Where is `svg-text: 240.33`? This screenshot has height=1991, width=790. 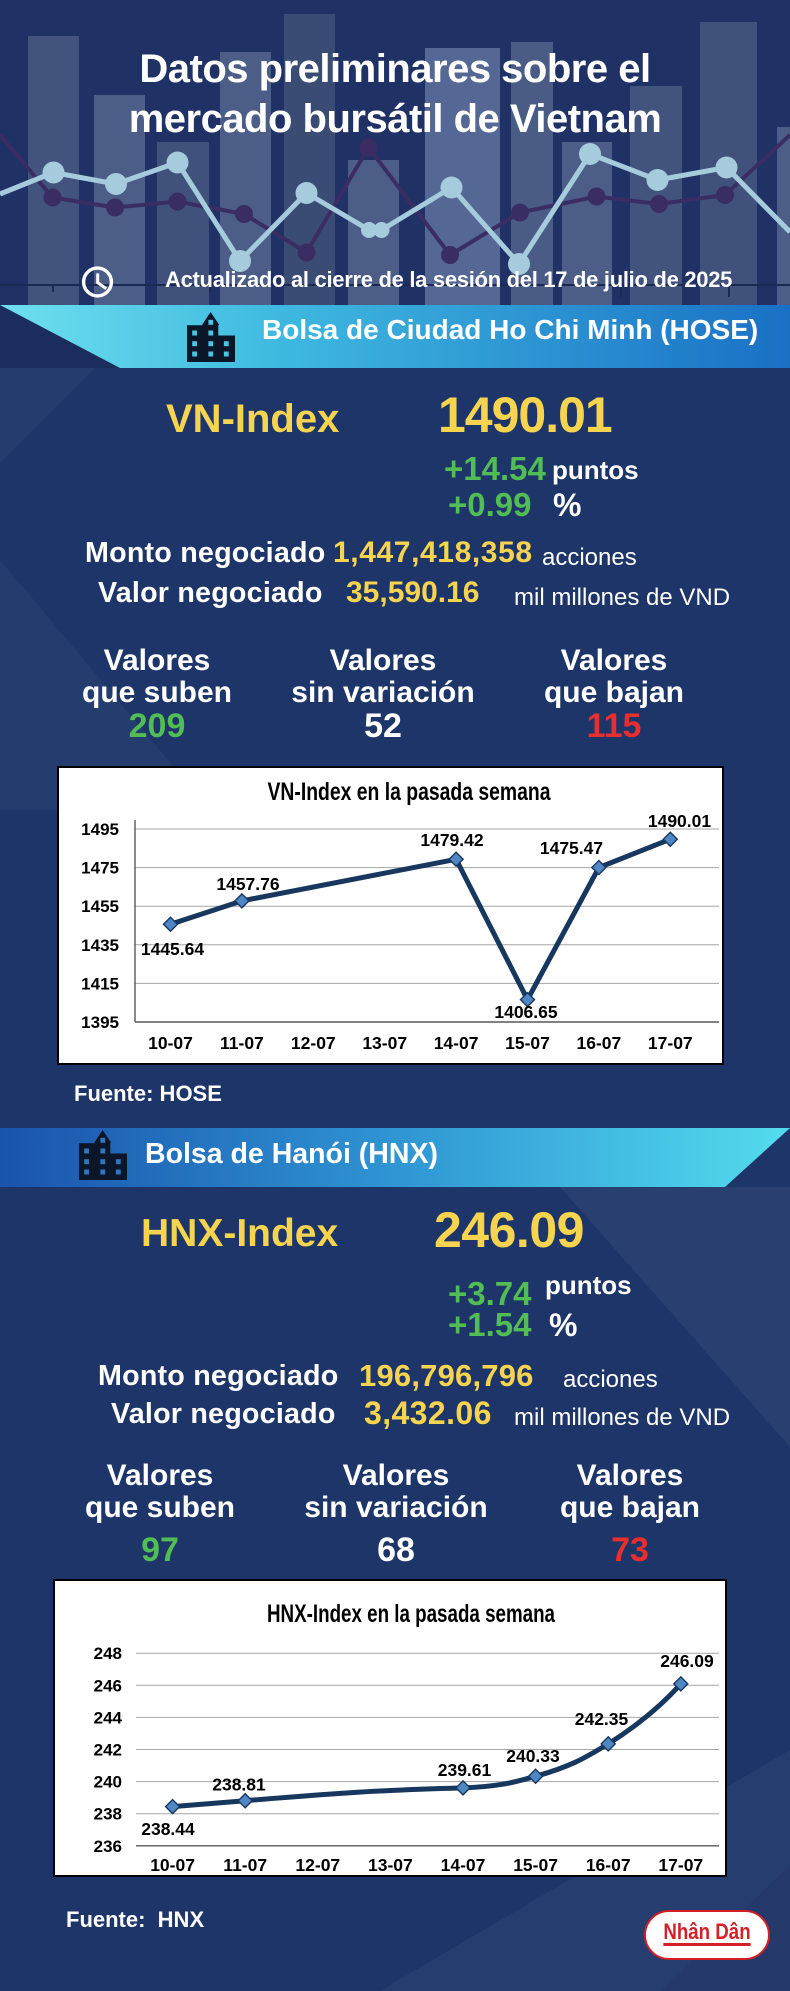
svg-text: 240.33 is located at coordinates (533, 1756).